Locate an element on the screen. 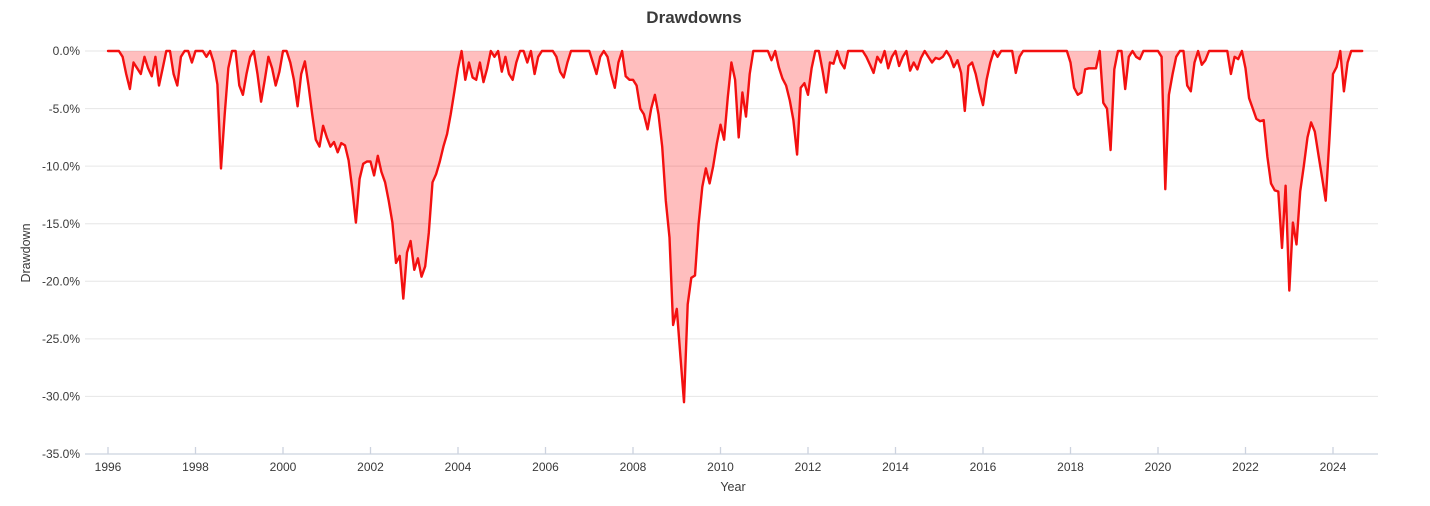  x-tick-label: 2010 is located at coordinates (720, 467).